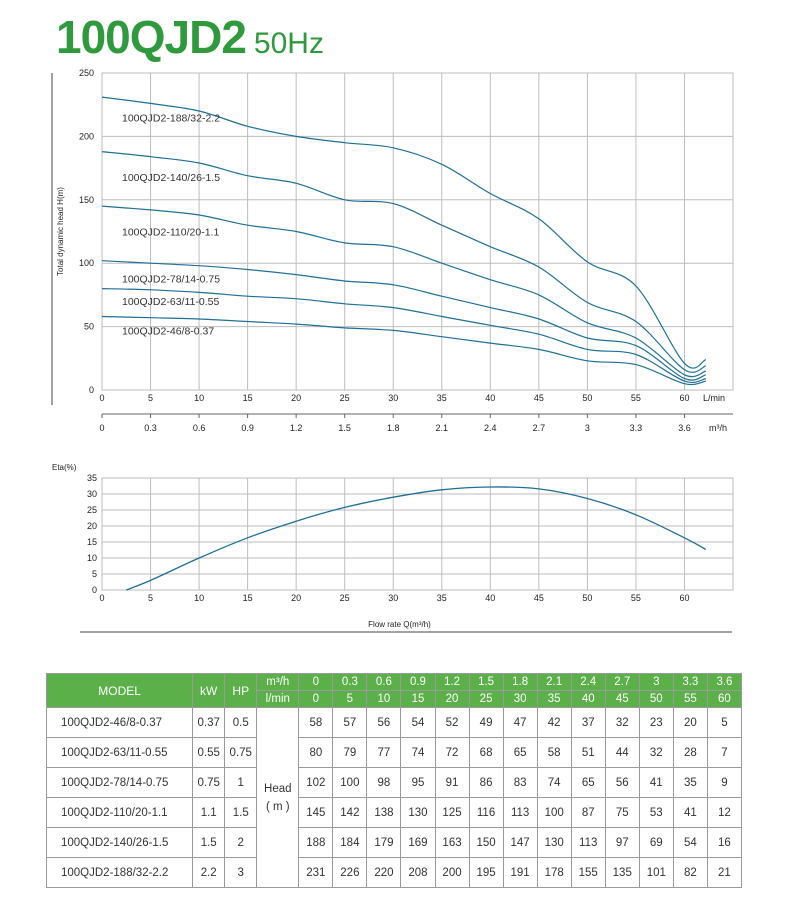 The height and width of the screenshot is (923, 790). I want to click on flow-m3h-header: 0, so click(316, 682).